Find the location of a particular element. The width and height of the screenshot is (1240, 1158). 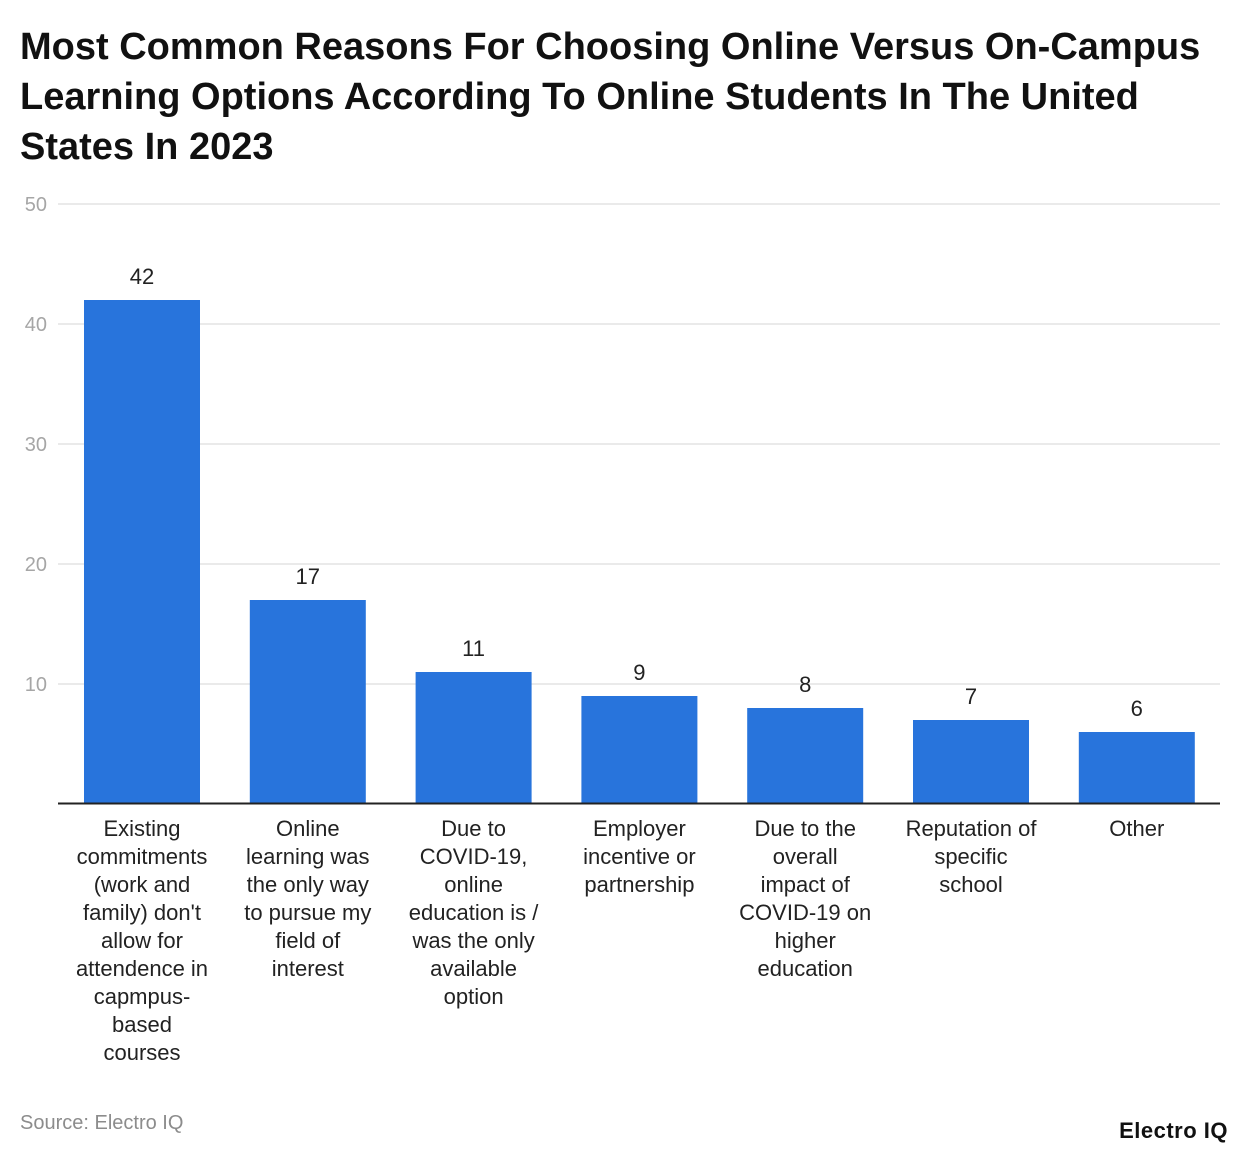

category-label: Employer incentive or partnership is located at coordinates (639, 856).